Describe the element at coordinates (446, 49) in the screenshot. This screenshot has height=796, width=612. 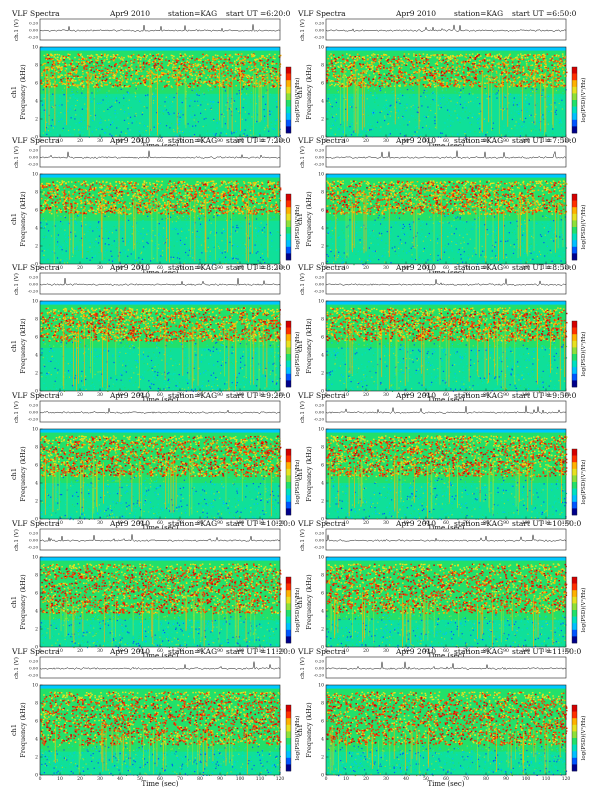
I see `spectrogram-cutoff-layer` at that location.